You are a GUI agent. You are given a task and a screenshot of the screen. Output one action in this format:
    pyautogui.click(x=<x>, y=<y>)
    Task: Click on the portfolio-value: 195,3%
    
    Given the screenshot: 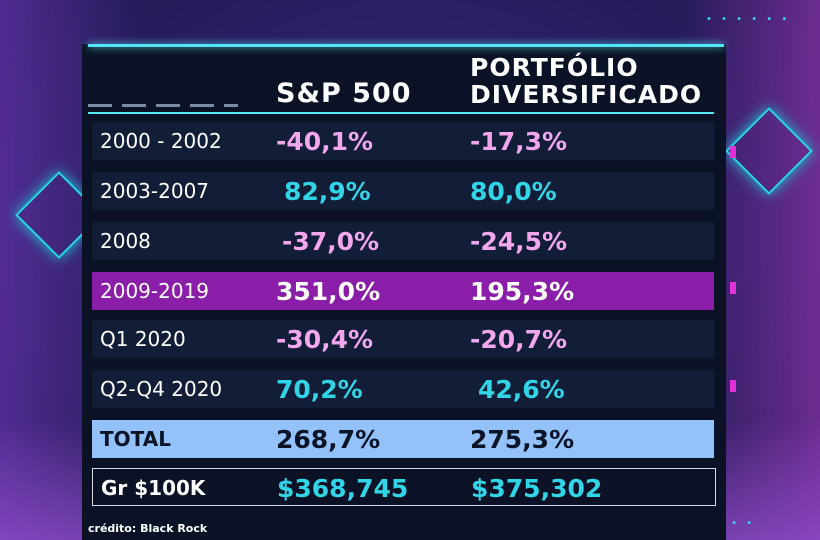 What is the action you would take?
    pyautogui.click(x=522, y=291)
    